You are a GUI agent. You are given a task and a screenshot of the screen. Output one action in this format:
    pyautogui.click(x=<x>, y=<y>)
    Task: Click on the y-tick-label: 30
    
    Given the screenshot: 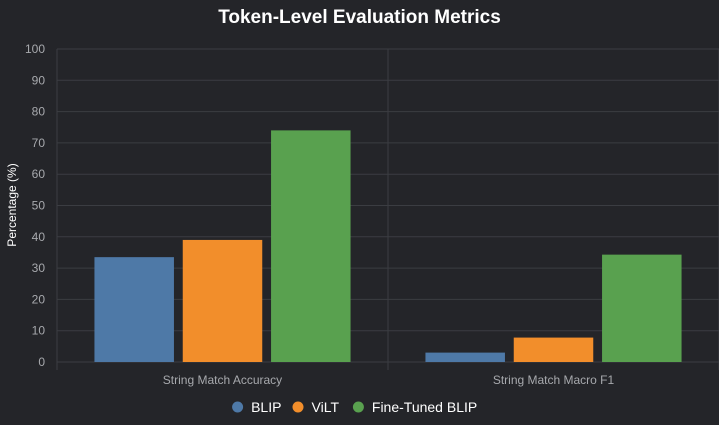 What is the action you would take?
    pyautogui.click(x=39, y=268)
    